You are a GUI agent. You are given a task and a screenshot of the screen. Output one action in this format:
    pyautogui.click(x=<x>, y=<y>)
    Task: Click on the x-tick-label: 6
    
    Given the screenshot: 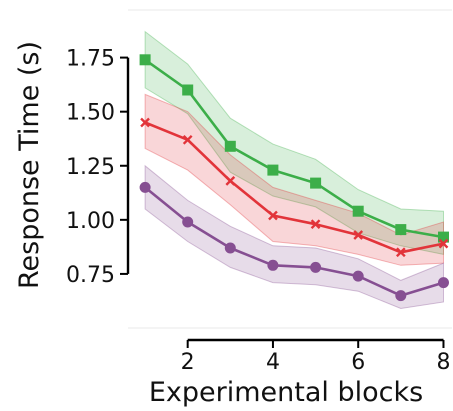 What is the action you would take?
    pyautogui.click(x=358, y=362)
    